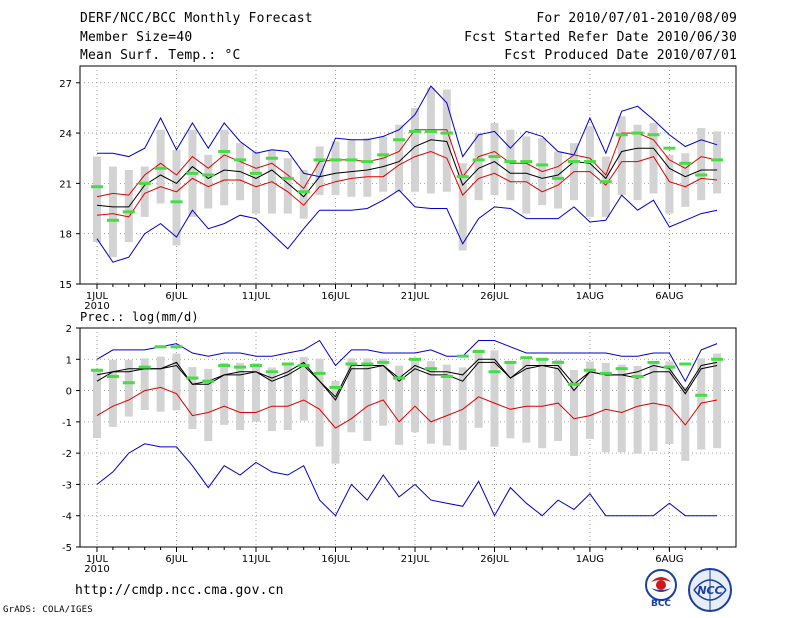  Describe the element at coordinates (67, 485) in the screenshot. I see `y-tick-label: -3` at that location.